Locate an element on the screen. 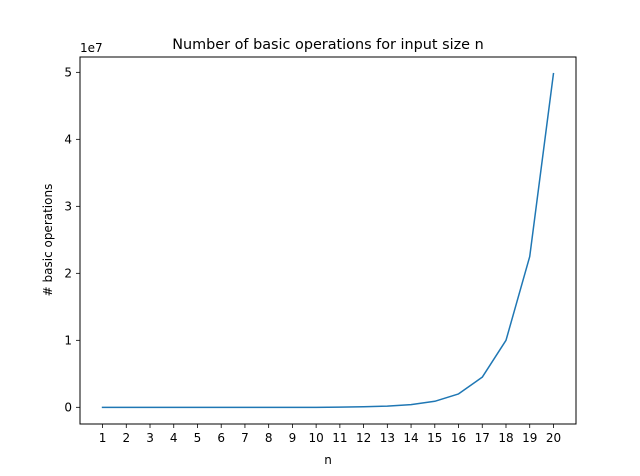  x-tick-label: 20 is located at coordinates (553, 438).